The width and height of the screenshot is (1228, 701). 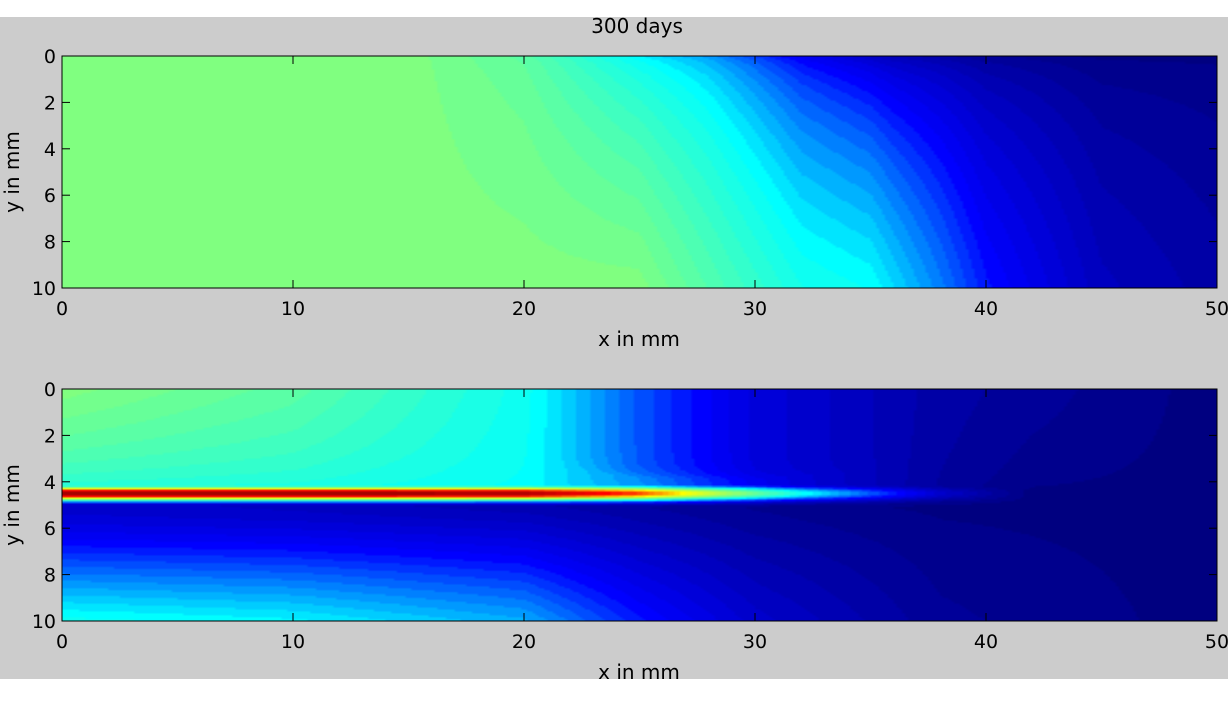 What do you see at coordinates (12, 172) in the screenshot?
I see `y-axis-label-top: y in mm` at bounding box center [12, 172].